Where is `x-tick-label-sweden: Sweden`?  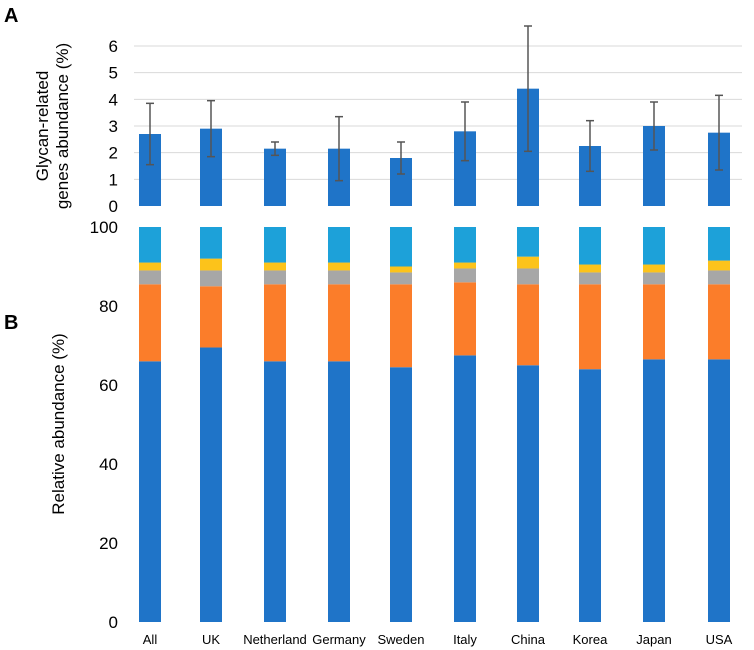
x-tick-label-sweden: Sweden is located at coordinates (401, 639).